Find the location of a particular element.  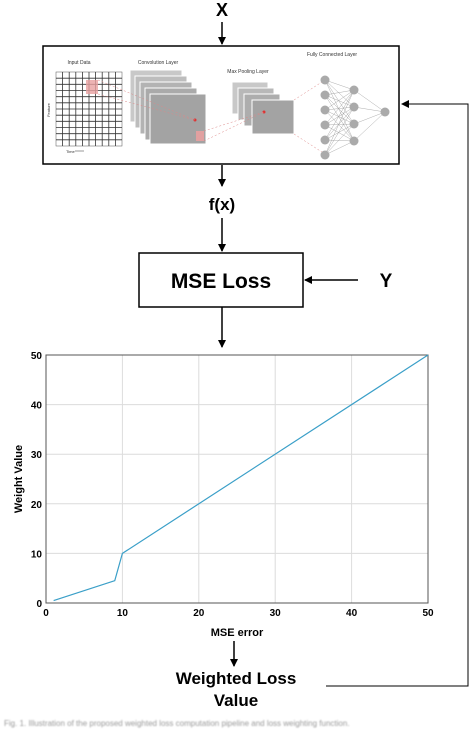

chart-xlabel: MSE error is located at coordinates (237, 633).